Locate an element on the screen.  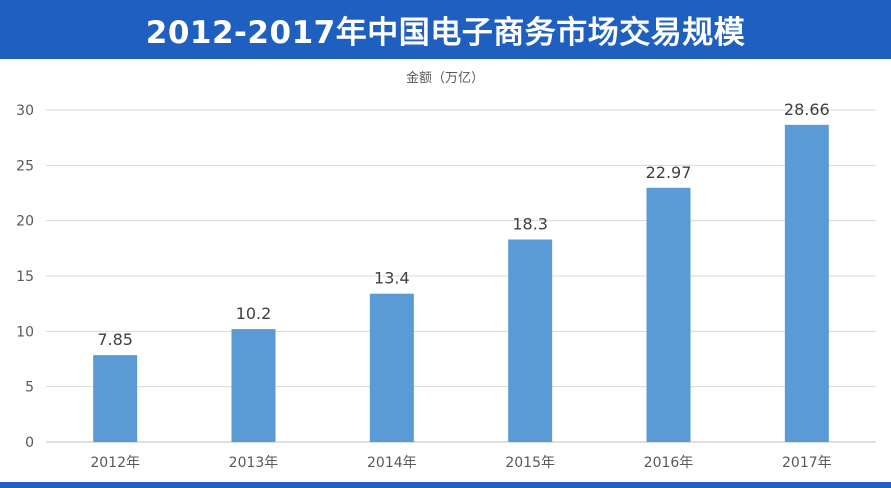
x-tick-label: 2015年 is located at coordinates (530, 463).